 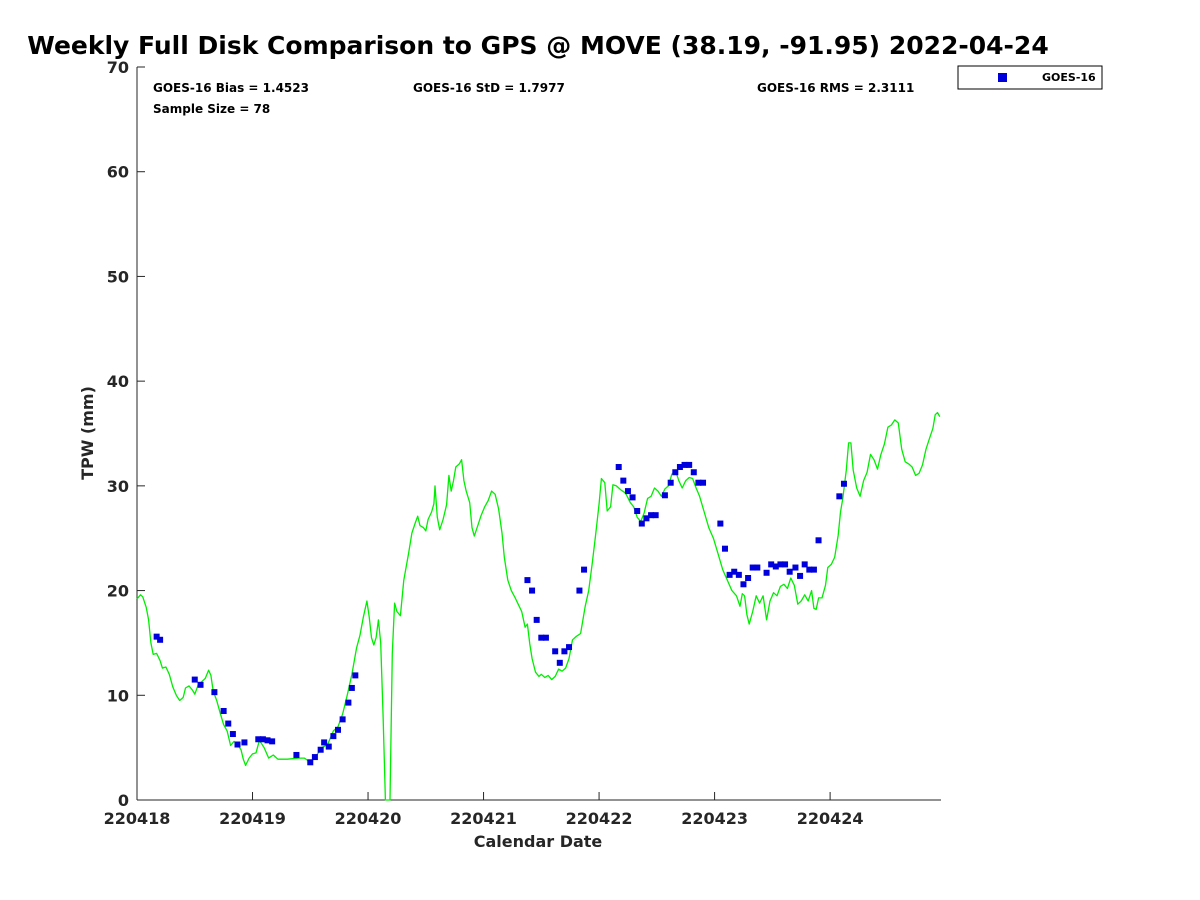 What do you see at coordinates (252, 818) in the screenshot?
I see `x-tick-label: 220419` at bounding box center [252, 818].